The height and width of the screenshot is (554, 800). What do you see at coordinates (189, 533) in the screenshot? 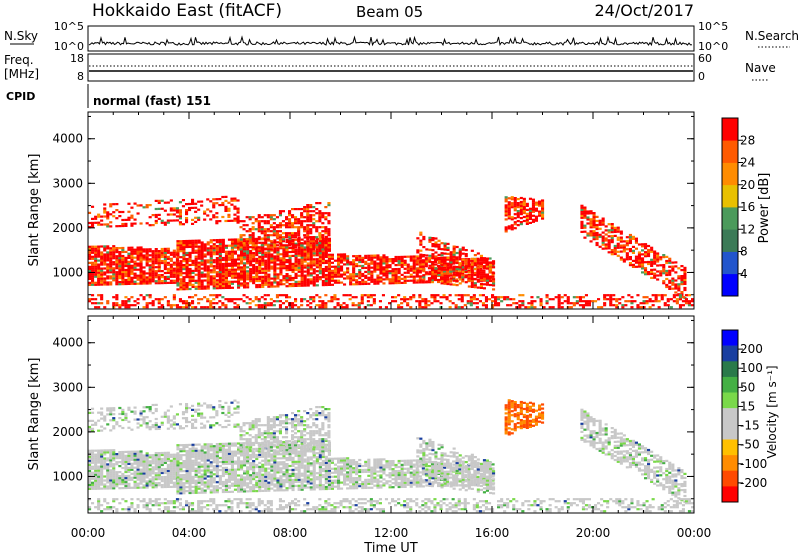
I see `x-tick-label: 04:00` at bounding box center [189, 533].